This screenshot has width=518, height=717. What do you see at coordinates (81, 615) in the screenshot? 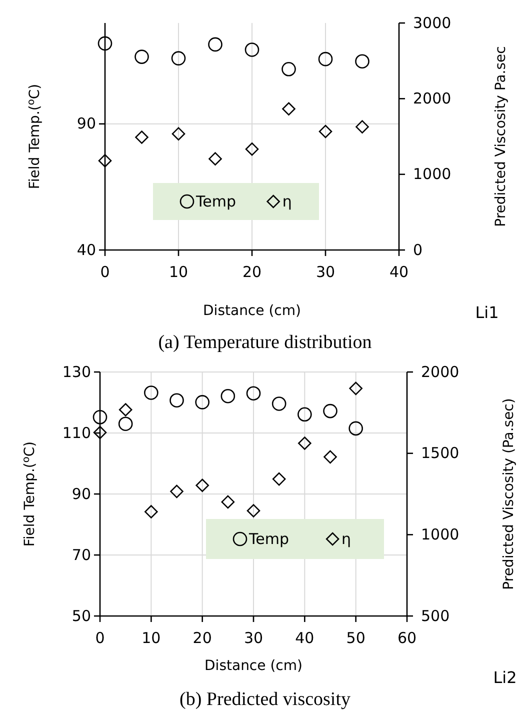
I see `y-tick-label: 50` at bounding box center [81, 615].